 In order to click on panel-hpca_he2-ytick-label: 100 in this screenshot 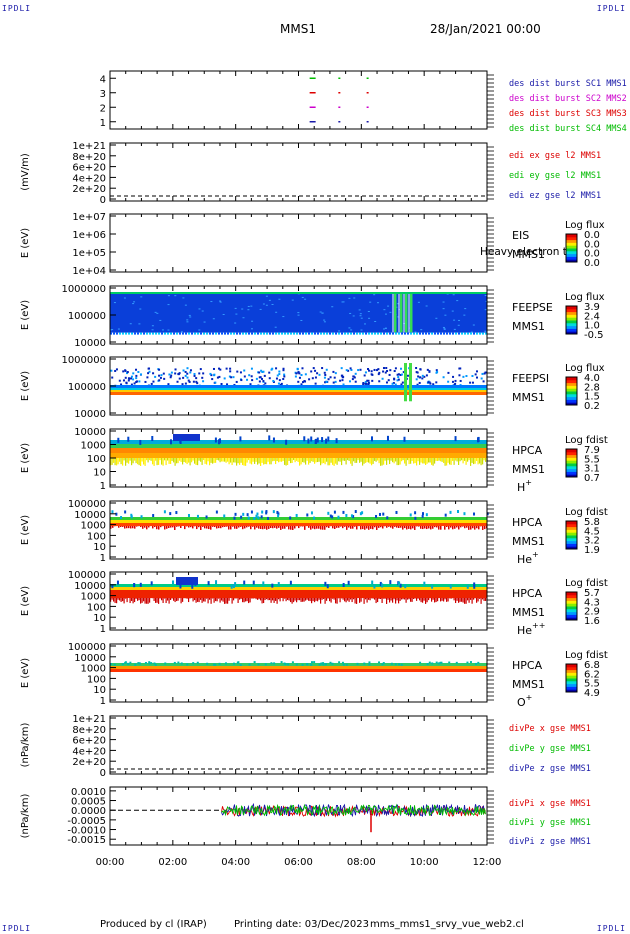, I will do `click(96, 607)`.